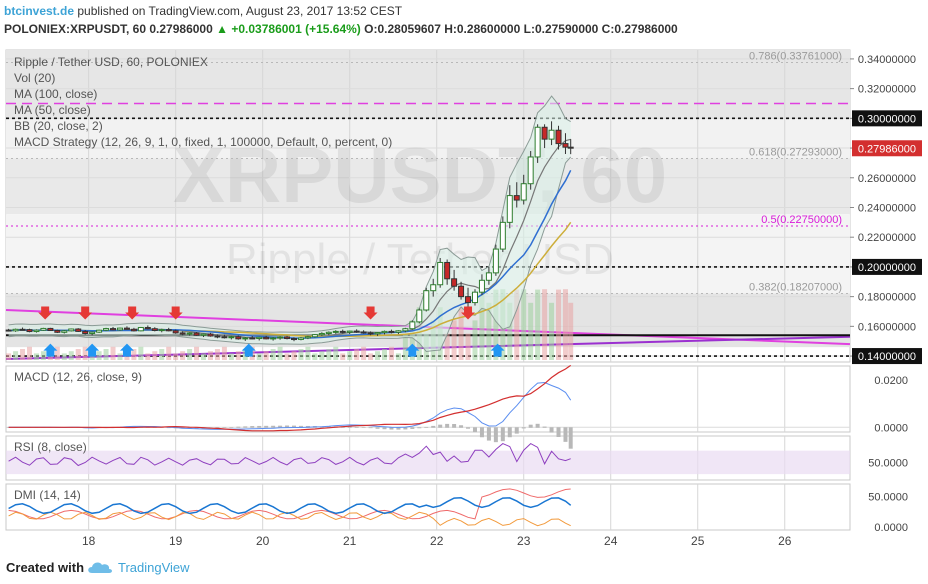 This screenshot has width=928, height=584. I want to click on current-price-badge, so click(887, 148).